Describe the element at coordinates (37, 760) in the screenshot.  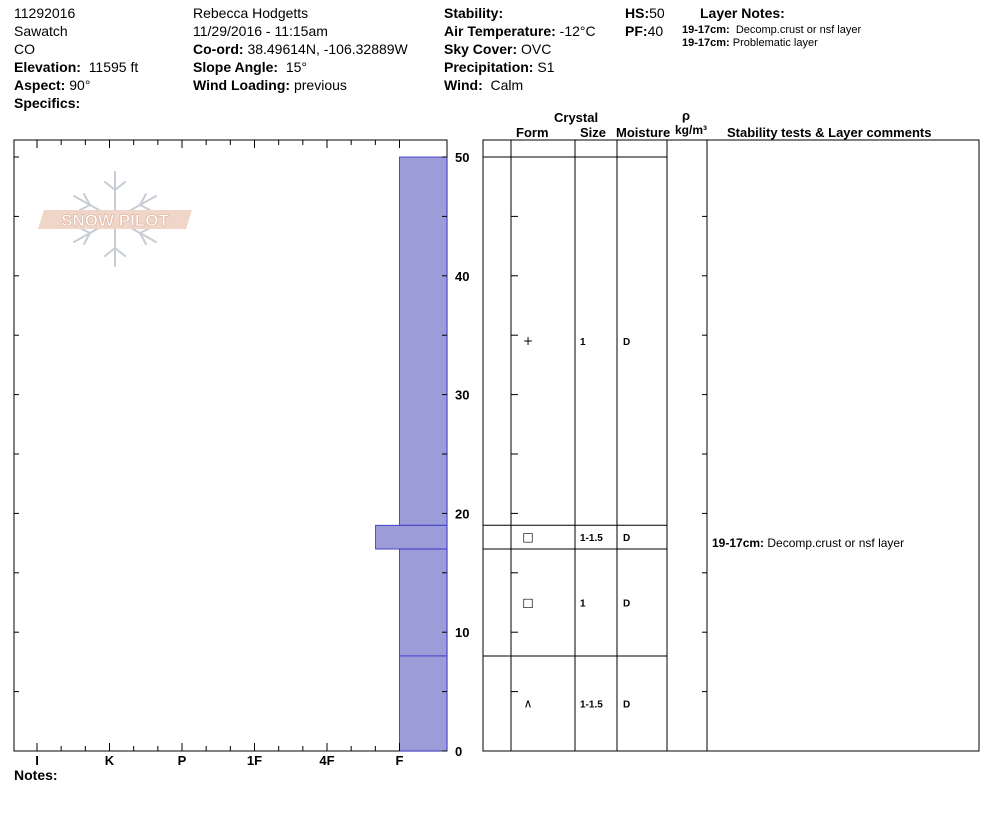
I see `x-tick-label: I` at that location.